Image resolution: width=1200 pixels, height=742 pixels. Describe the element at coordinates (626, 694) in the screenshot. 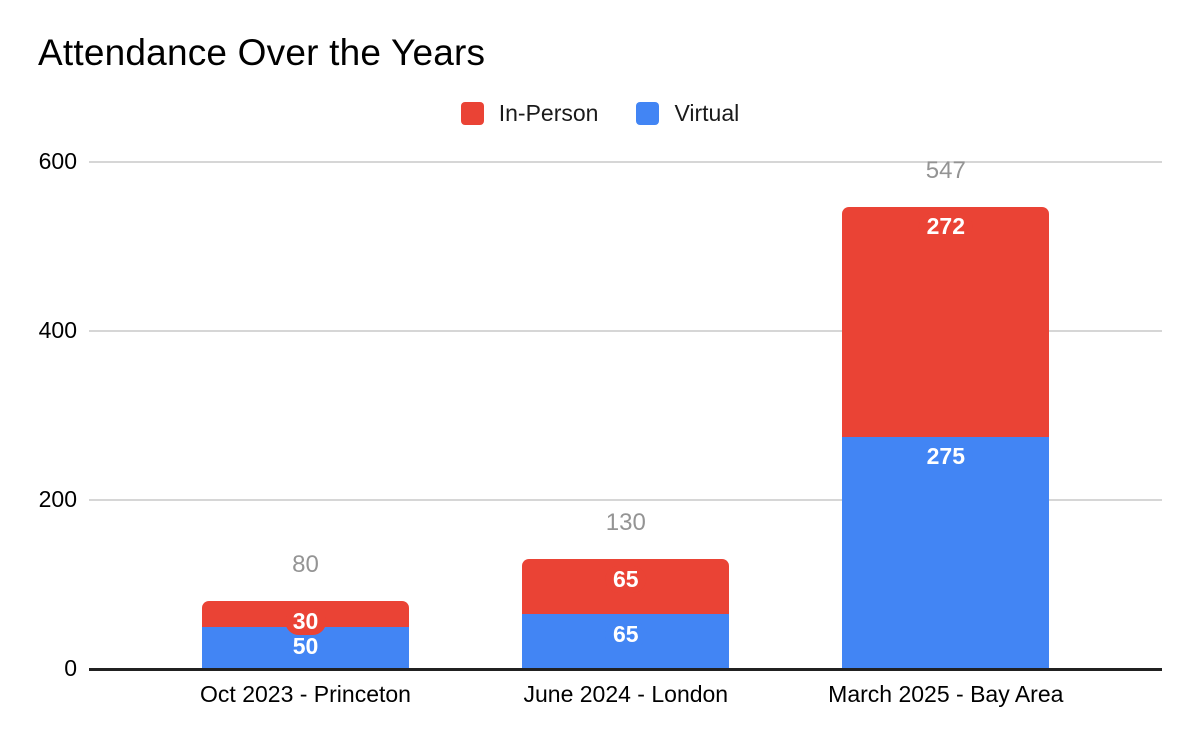

I see `category-label-june-2024-london: June 2024 - London` at that location.